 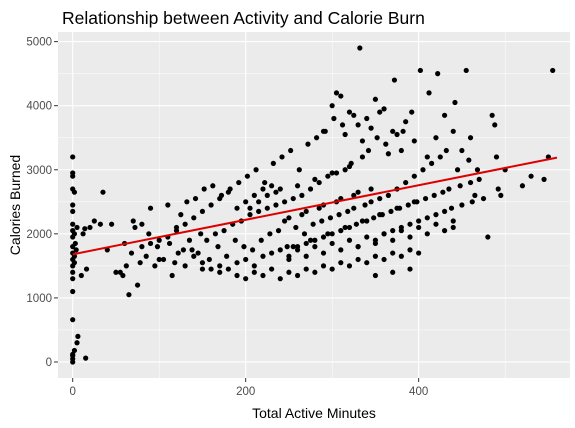 I want to click on y-tick-label: 2000, so click(x=39, y=235).